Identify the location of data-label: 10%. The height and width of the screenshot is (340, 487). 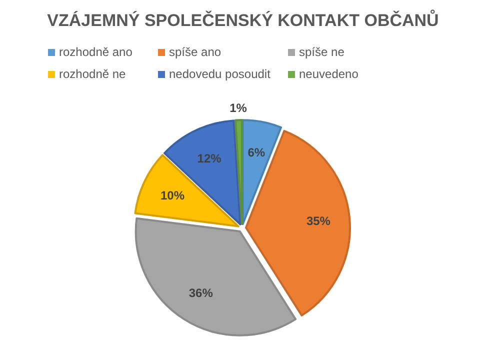
(172, 195).